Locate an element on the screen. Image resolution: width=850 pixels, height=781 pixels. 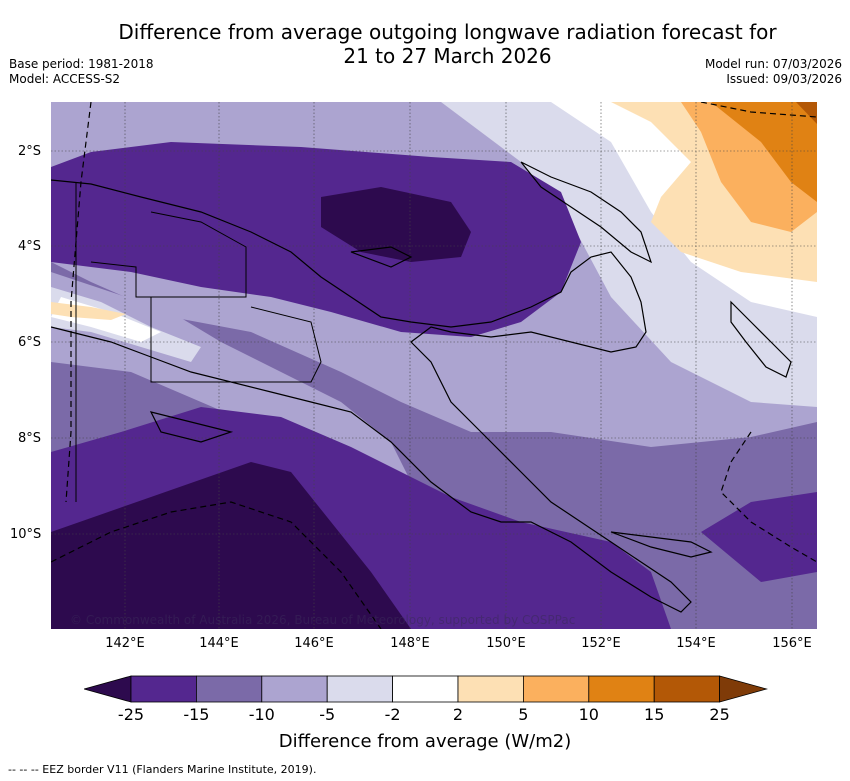
colorbar-tick-label: -15 is located at coordinates (196, 714).